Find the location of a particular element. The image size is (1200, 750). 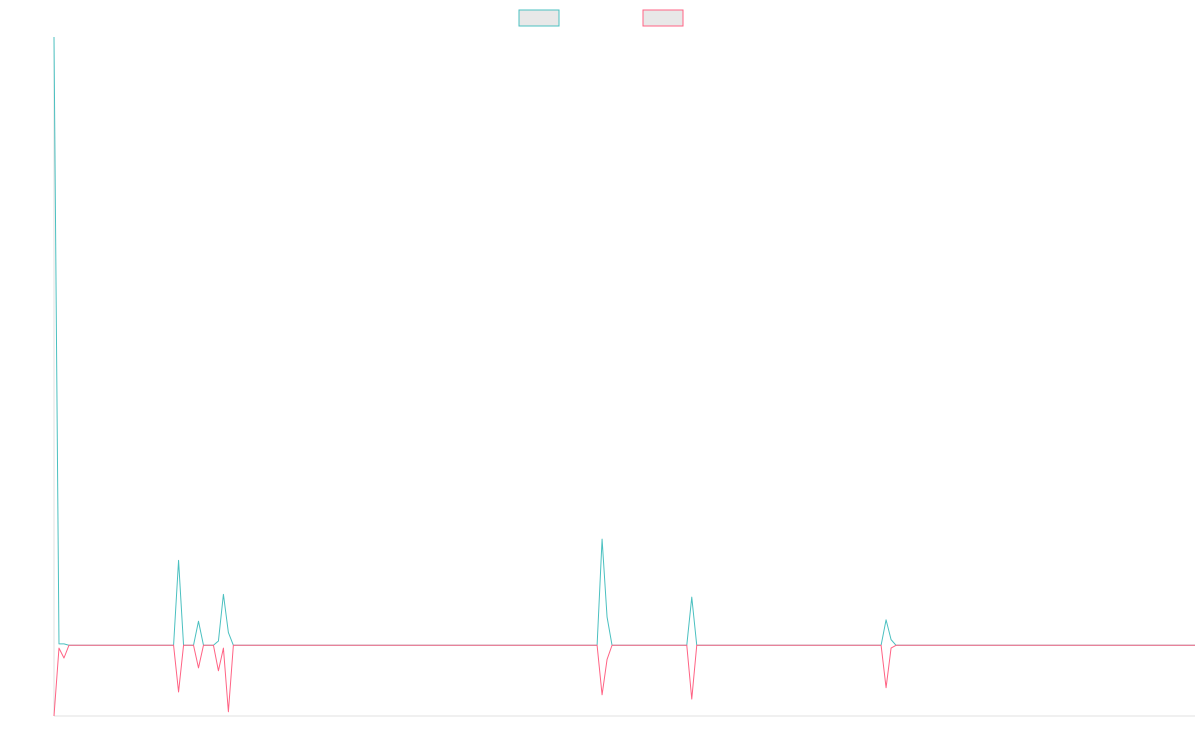

legend is located at coordinates (601, 18).